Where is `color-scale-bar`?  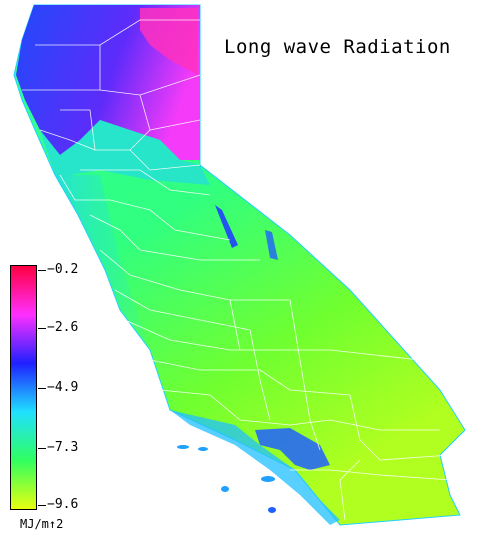 color-scale-bar is located at coordinates (23, 387).